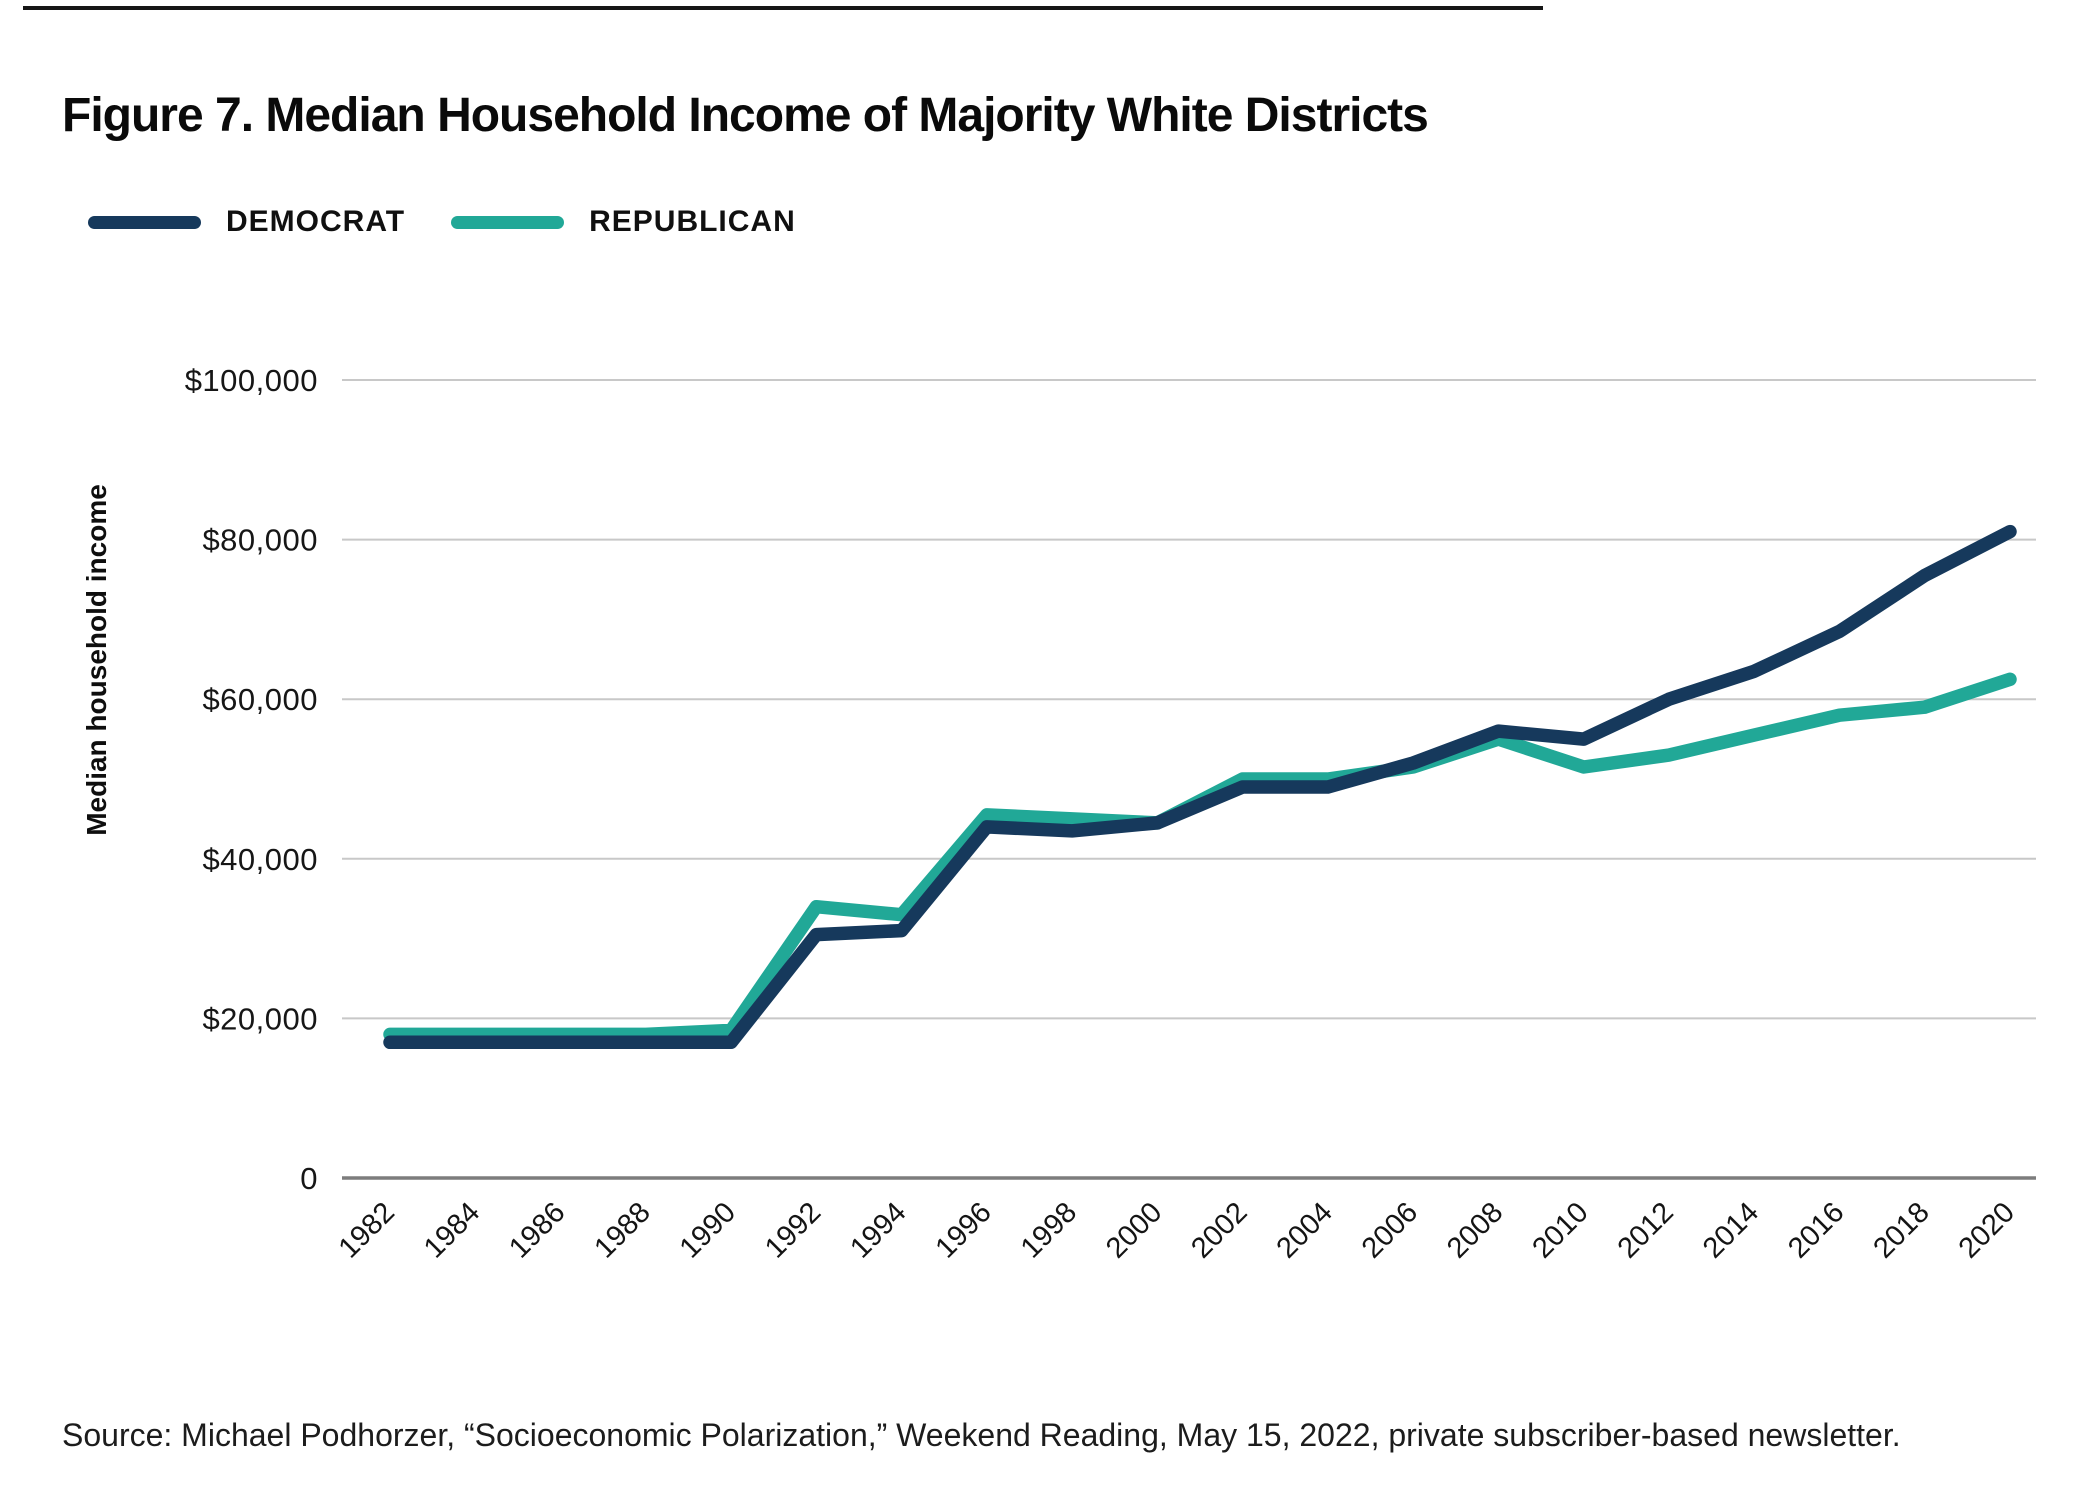 The image size is (2084, 1510). I want to click on x-tick-label: 2002, so click(1219, 1230).